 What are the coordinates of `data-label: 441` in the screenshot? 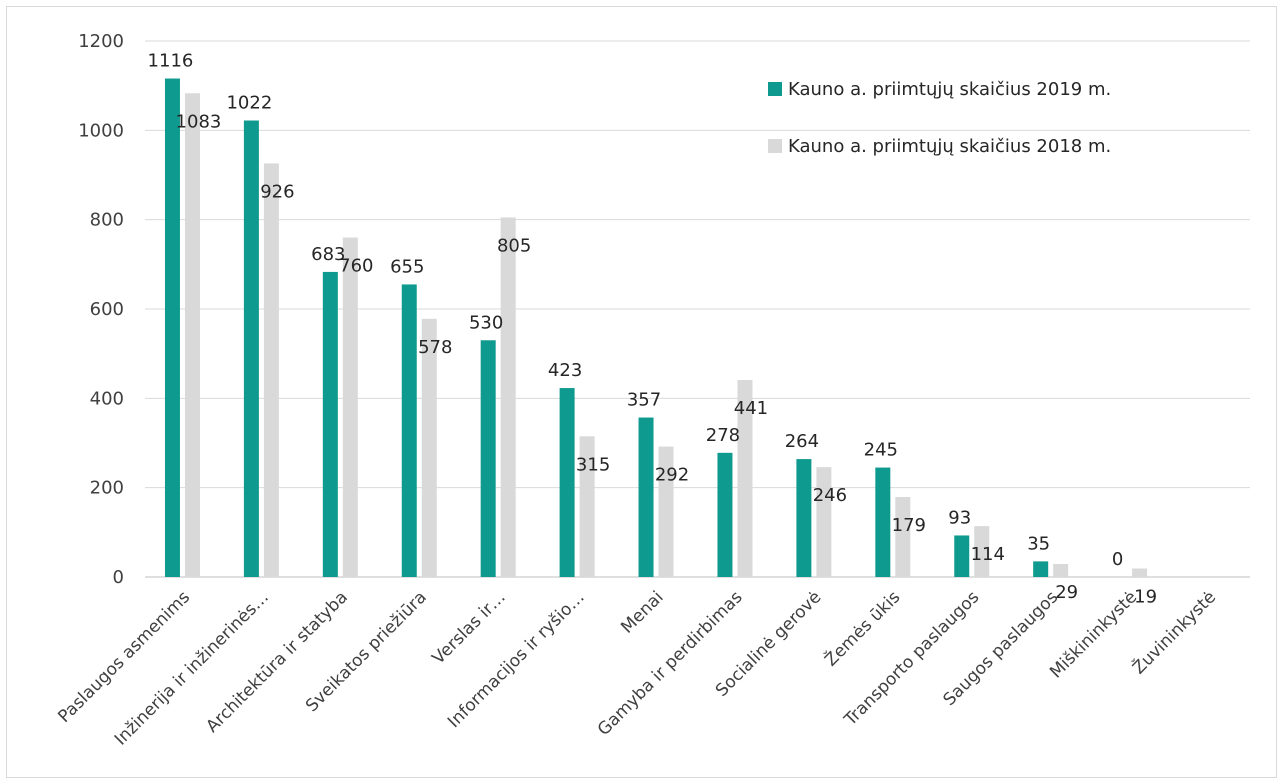 It's located at (751, 408).